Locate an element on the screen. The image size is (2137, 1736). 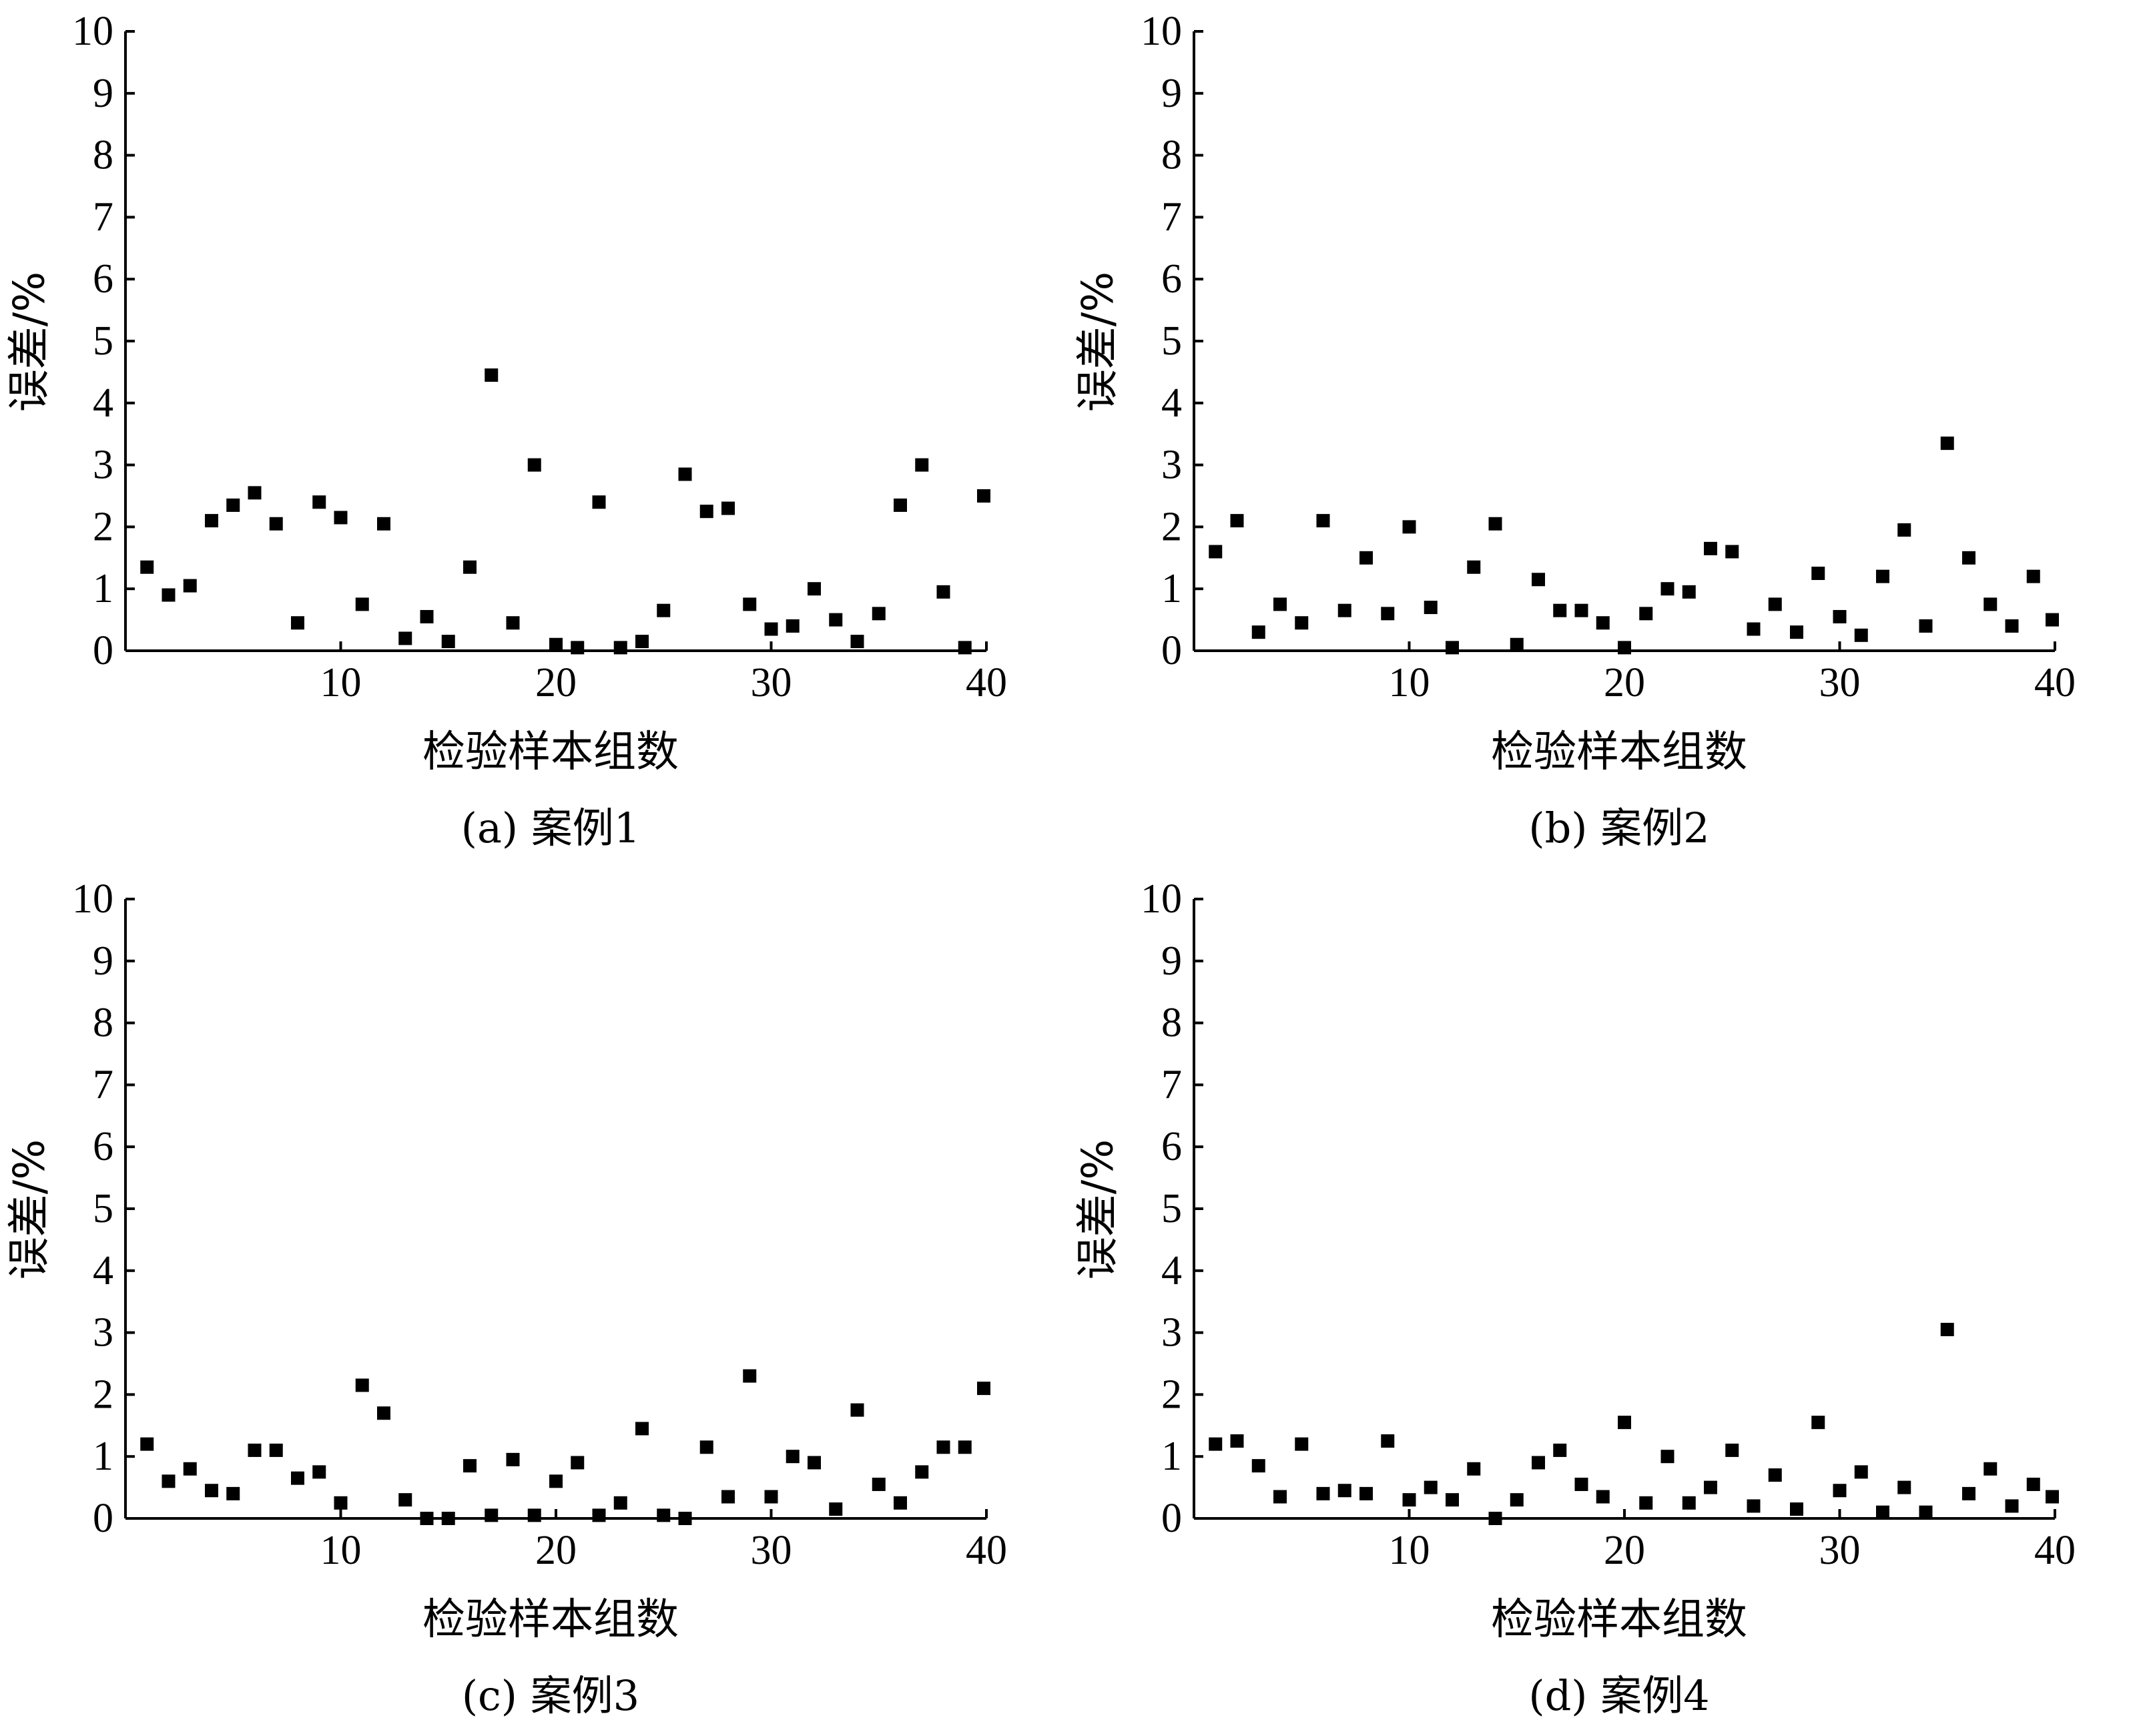
x-tick-label: 10 is located at coordinates (341, 1551).